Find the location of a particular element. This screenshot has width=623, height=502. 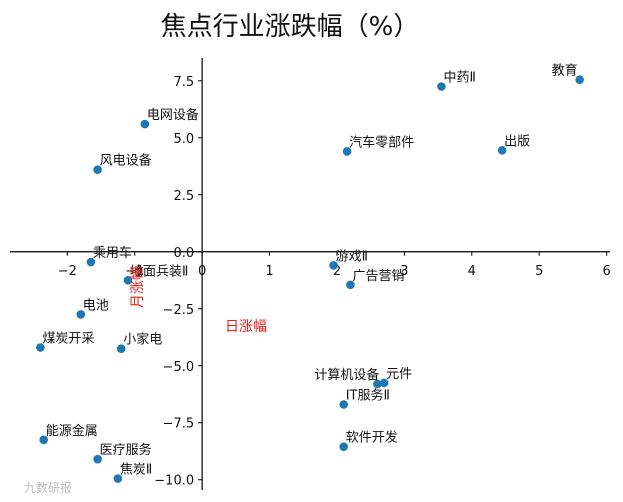

point-label: 广告营销 is located at coordinates (378, 276).